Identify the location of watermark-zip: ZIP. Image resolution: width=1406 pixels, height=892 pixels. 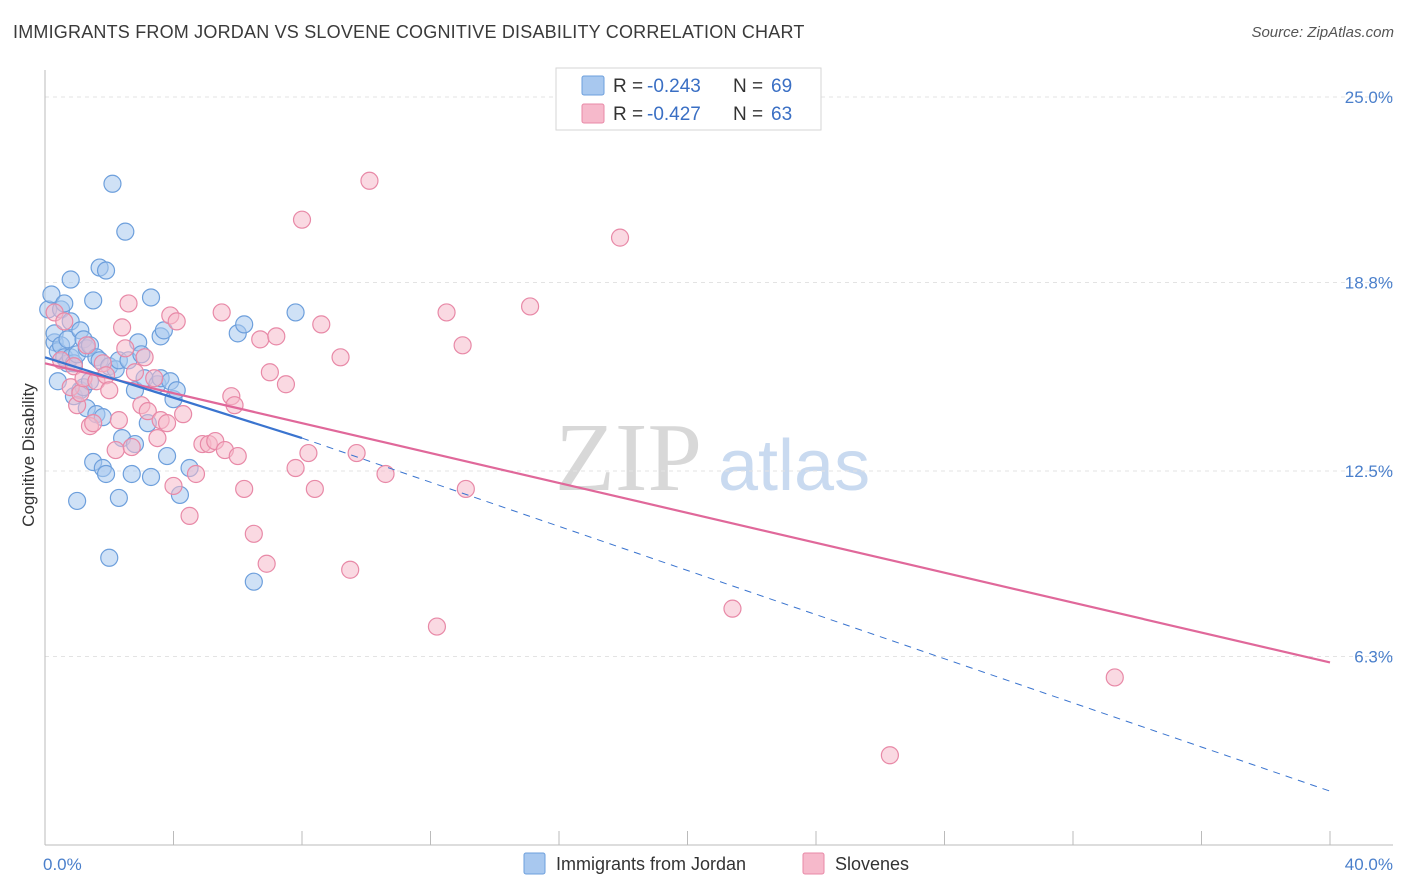
(628, 458).